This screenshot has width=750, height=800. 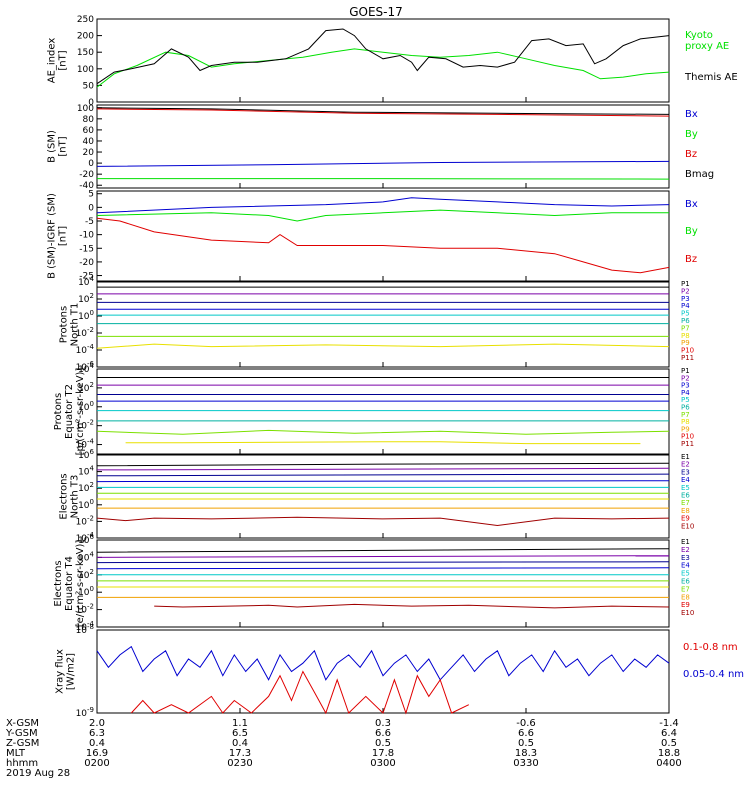 I want to click on series-kyoto-proxy-ae, so click(x=383, y=68).